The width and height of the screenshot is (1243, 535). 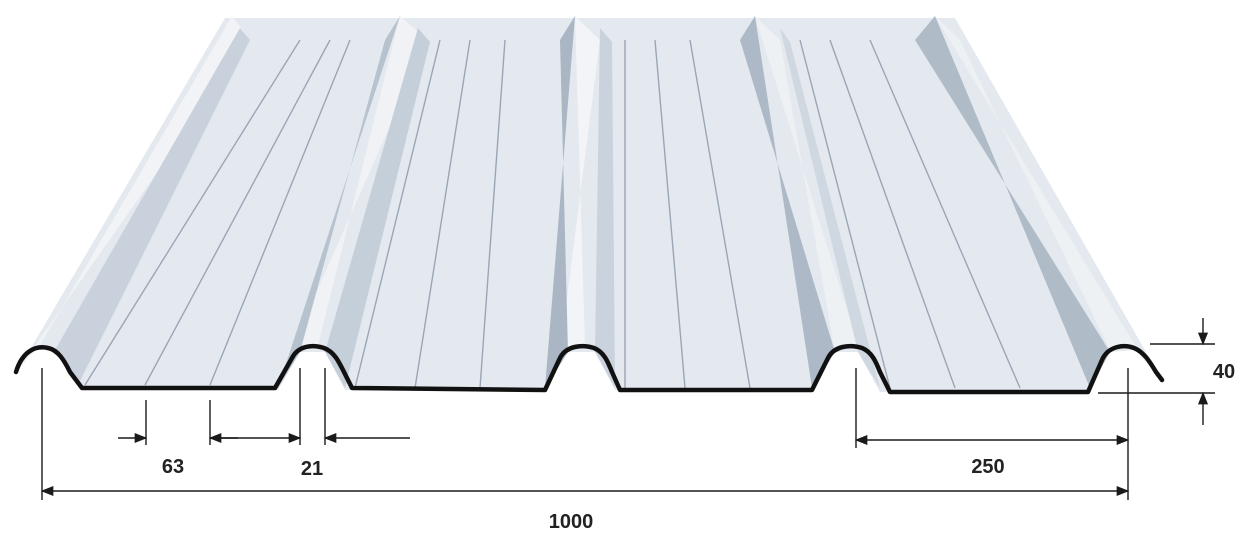 I want to click on rib-band-2-shadow, so click(x=377, y=208).